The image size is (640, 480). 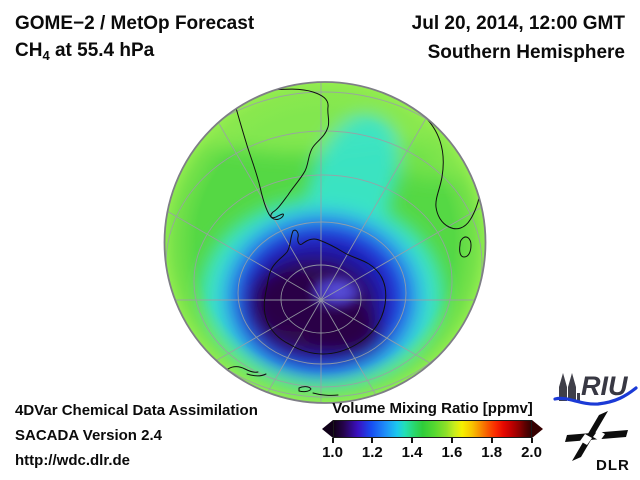 I want to click on colorbar-tick-label: 1.6, so click(x=452, y=452).